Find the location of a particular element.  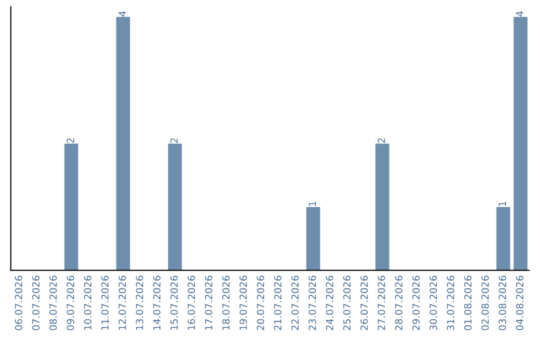

x-tick-label: 19.07.2026 is located at coordinates (243, 303).